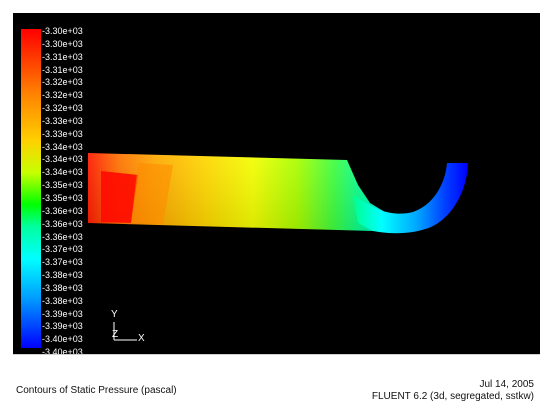 Image resolution: width=553 pixels, height=417 pixels. Describe the element at coordinates (115, 334) in the screenshot. I see `axis-z-label: Z` at that location.